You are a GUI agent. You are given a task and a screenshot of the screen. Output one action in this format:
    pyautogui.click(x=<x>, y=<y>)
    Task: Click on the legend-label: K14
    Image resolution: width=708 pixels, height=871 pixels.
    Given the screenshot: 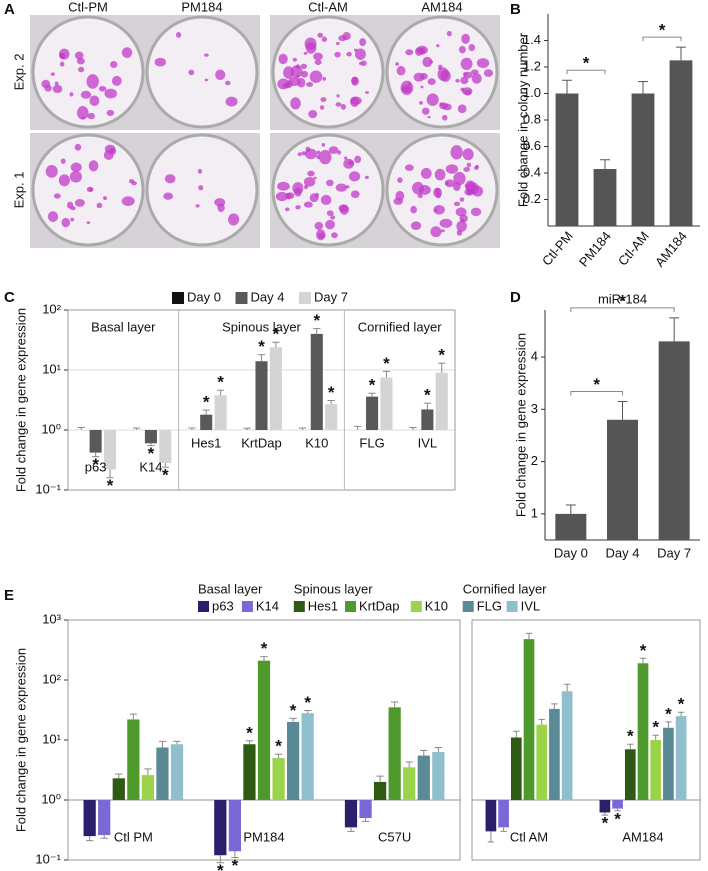 What is the action you would take?
    pyautogui.click(x=267, y=605)
    